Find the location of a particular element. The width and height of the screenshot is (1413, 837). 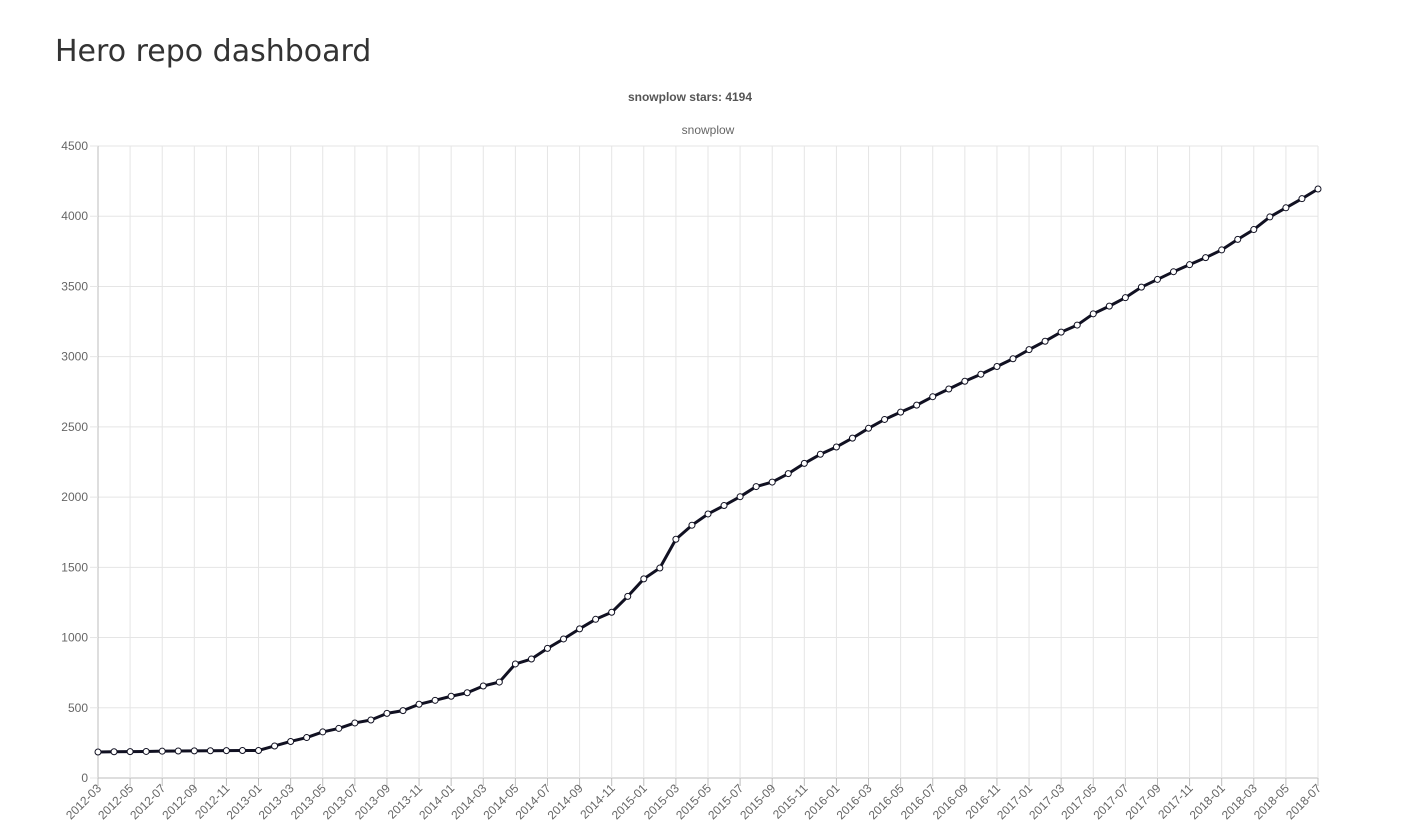

y-tick-label: 4000 is located at coordinates (74, 216).